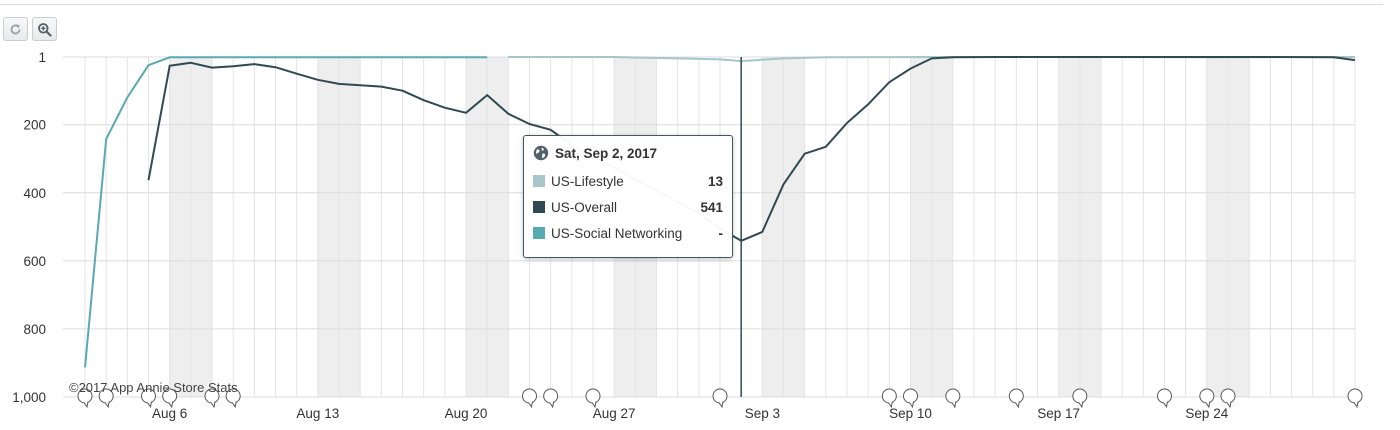  I want to click on zoom-in-icon, so click(45, 29).